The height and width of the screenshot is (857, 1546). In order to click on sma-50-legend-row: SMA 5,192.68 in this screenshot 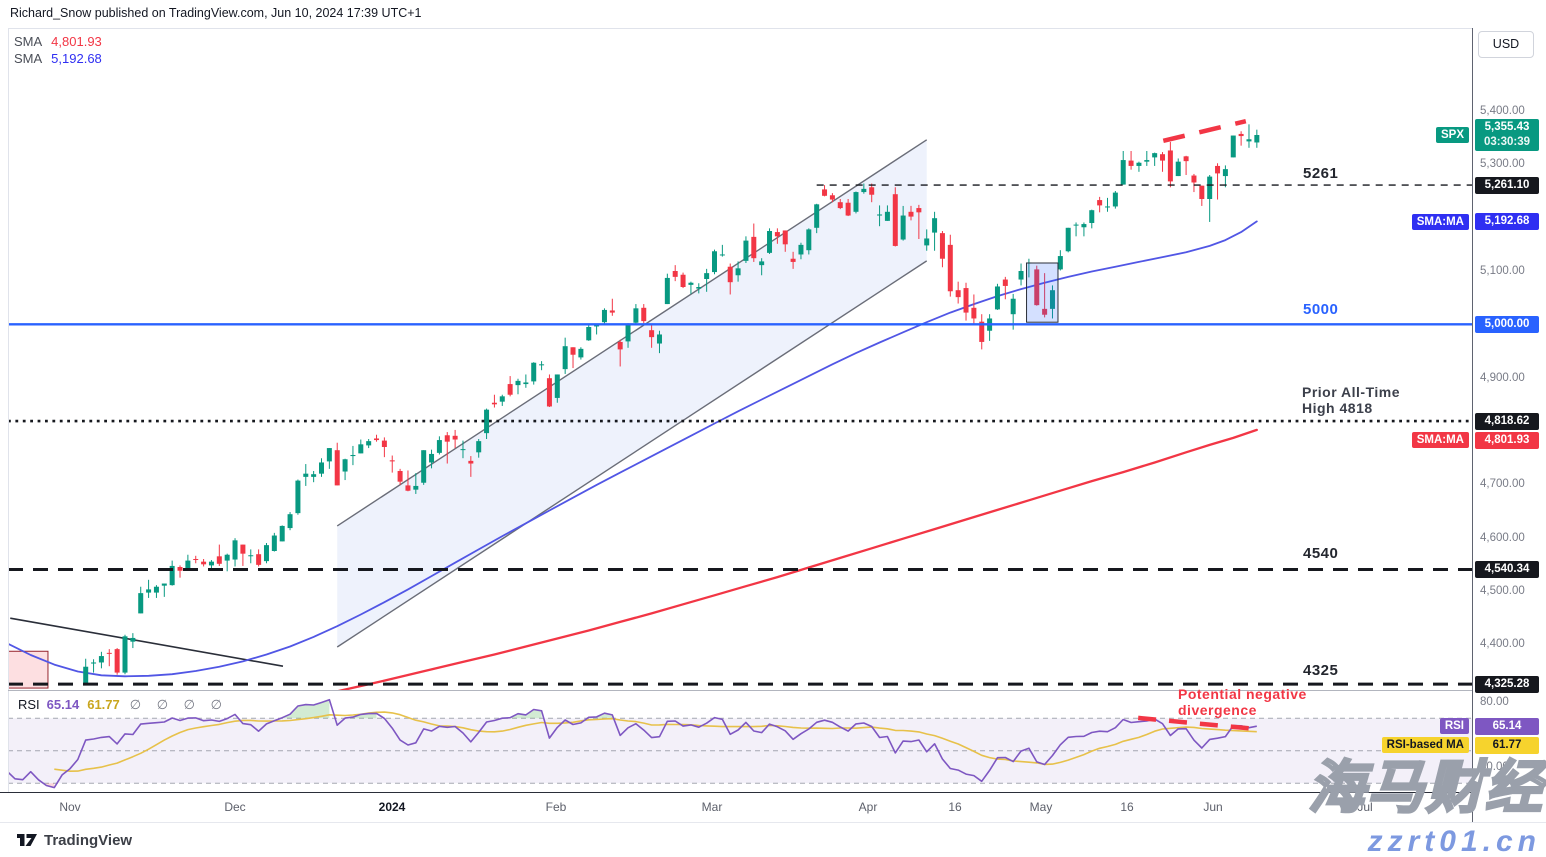, I will do `click(58, 58)`.